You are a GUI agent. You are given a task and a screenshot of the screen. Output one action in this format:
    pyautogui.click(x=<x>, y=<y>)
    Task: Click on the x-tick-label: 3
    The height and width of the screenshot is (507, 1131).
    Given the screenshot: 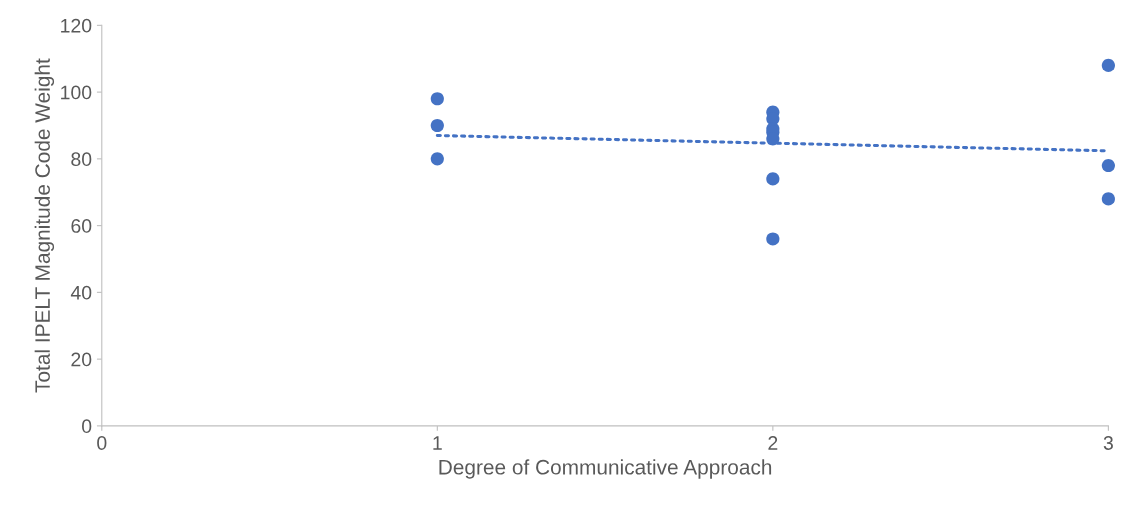 What is the action you would take?
    pyautogui.click(x=1108, y=443)
    